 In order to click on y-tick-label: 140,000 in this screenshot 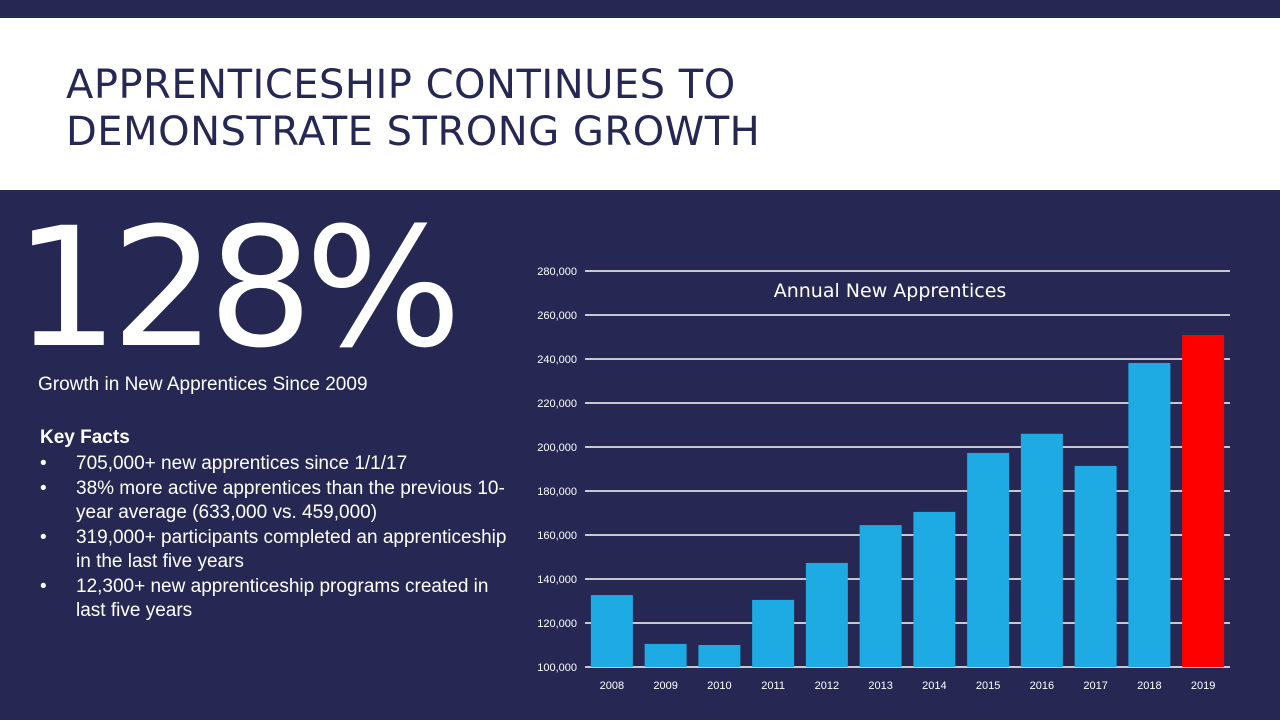, I will do `click(557, 580)`.